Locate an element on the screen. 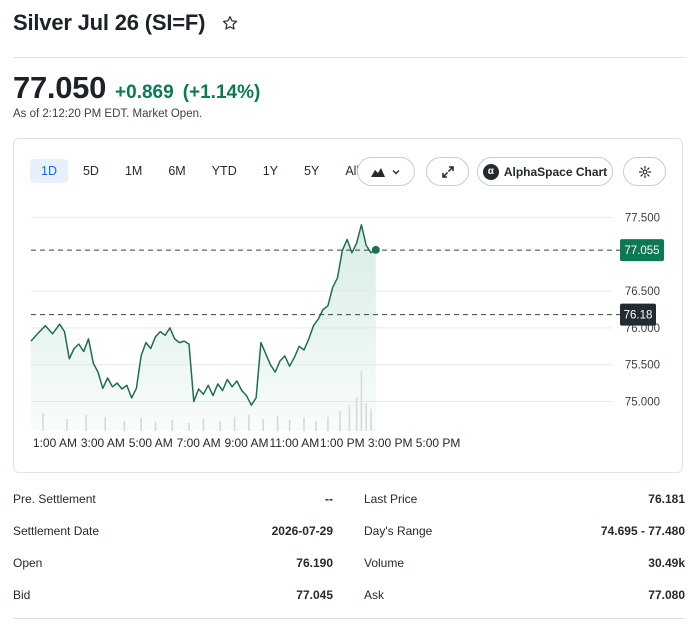 Image resolution: width=698 pixels, height=629 pixels. x-tick-label: 5:00 PM is located at coordinates (438, 443).